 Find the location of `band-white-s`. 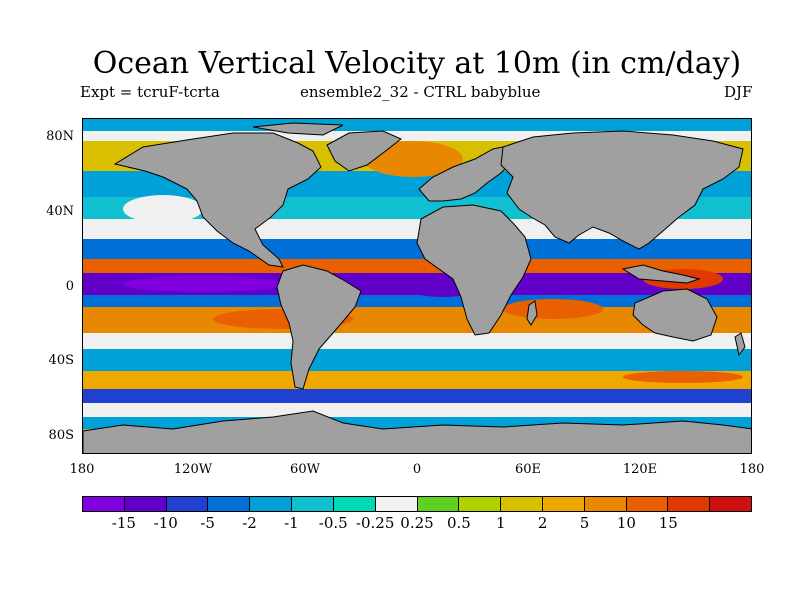

band-white-s is located at coordinates (417, 341).